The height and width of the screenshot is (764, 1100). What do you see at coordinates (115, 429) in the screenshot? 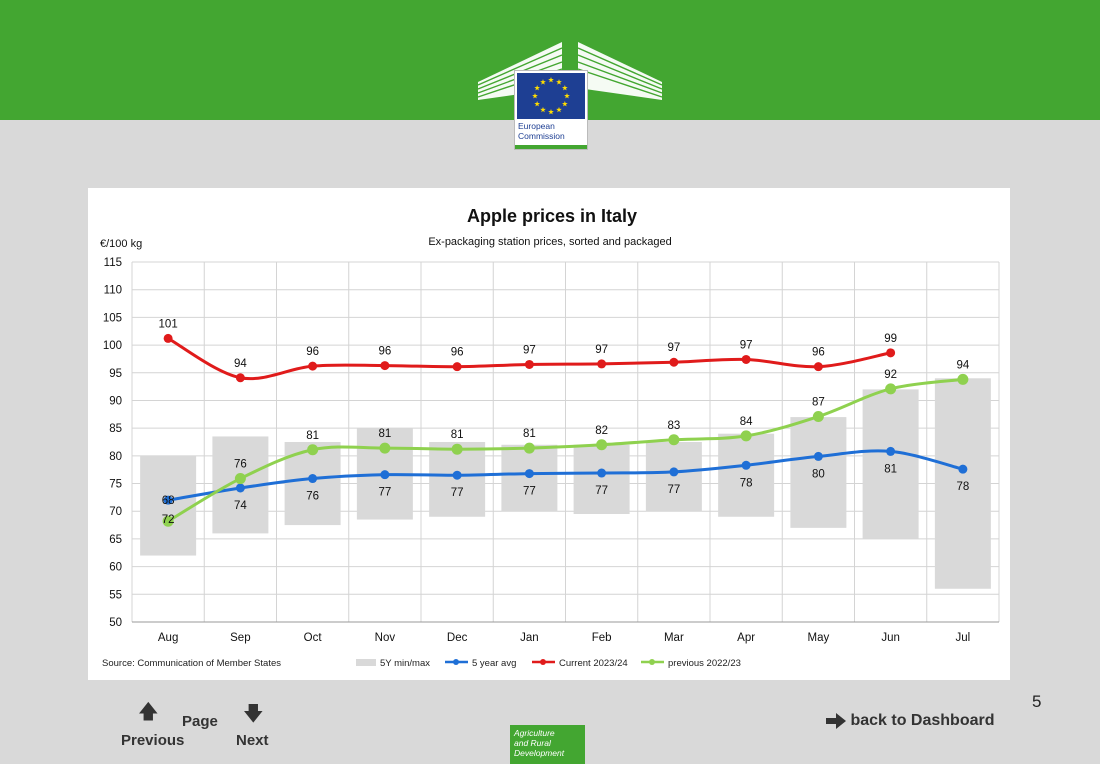
I see `y-tick-label: 85` at bounding box center [115, 429].